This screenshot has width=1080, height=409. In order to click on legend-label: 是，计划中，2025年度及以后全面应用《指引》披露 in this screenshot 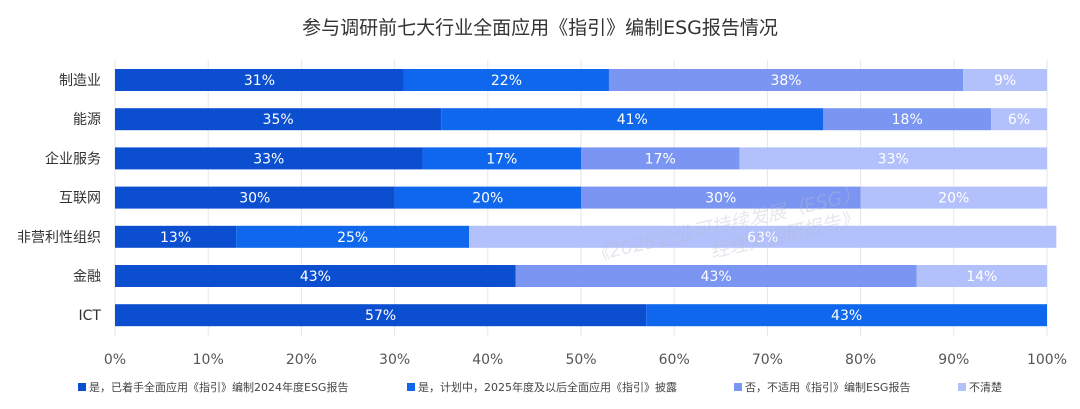, I will do `click(547, 387)`.